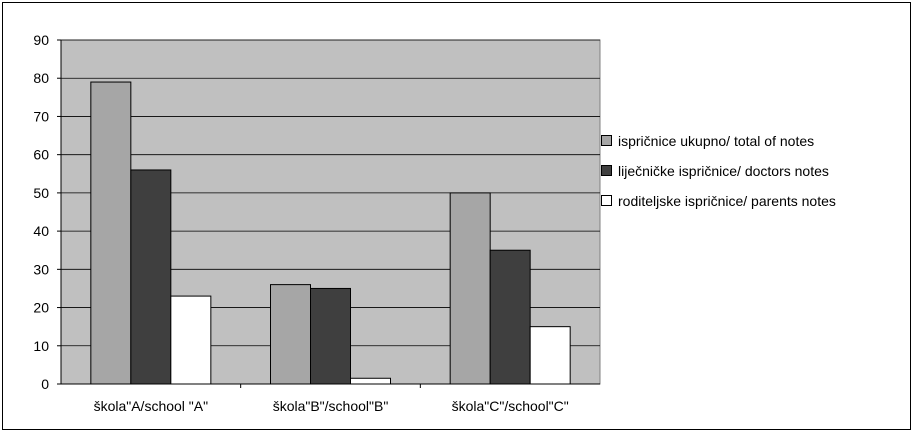  Describe the element at coordinates (41, 231) in the screenshot. I see `y-tick-label: 40` at that location.